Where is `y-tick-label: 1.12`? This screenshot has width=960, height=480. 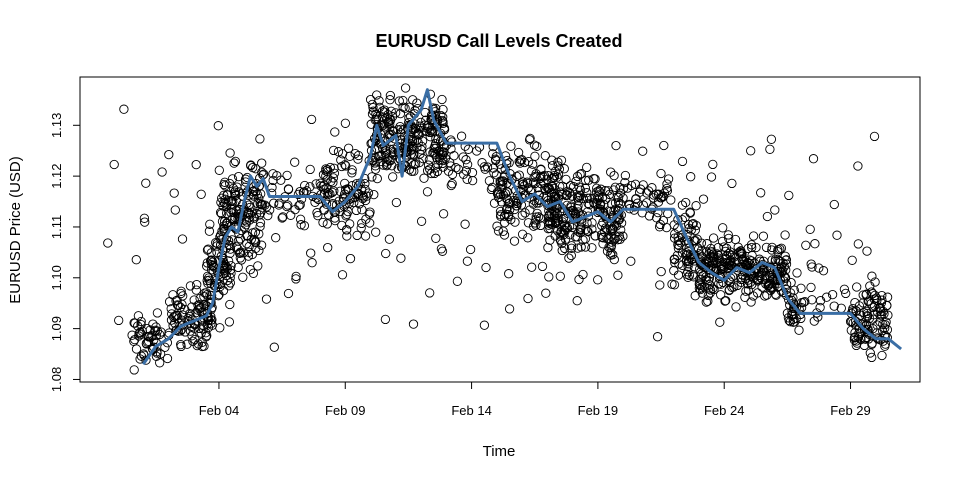
y-tick-label: 1.12 is located at coordinates (56, 175).